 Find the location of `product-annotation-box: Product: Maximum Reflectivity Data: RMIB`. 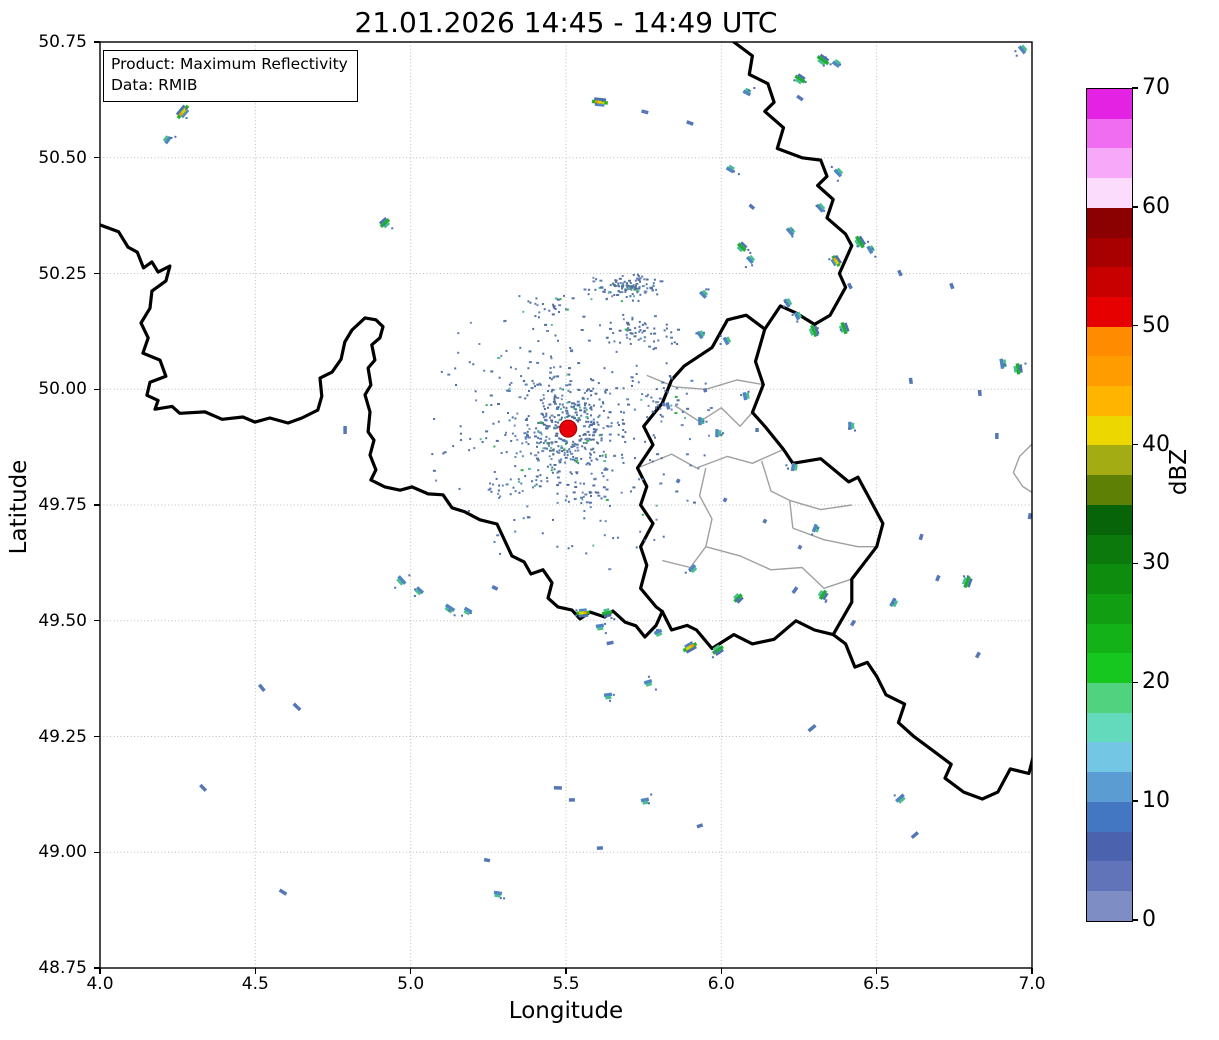

product-annotation-box: Product: Maximum Reflectivity Data: RMIB is located at coordinates (230, 76).